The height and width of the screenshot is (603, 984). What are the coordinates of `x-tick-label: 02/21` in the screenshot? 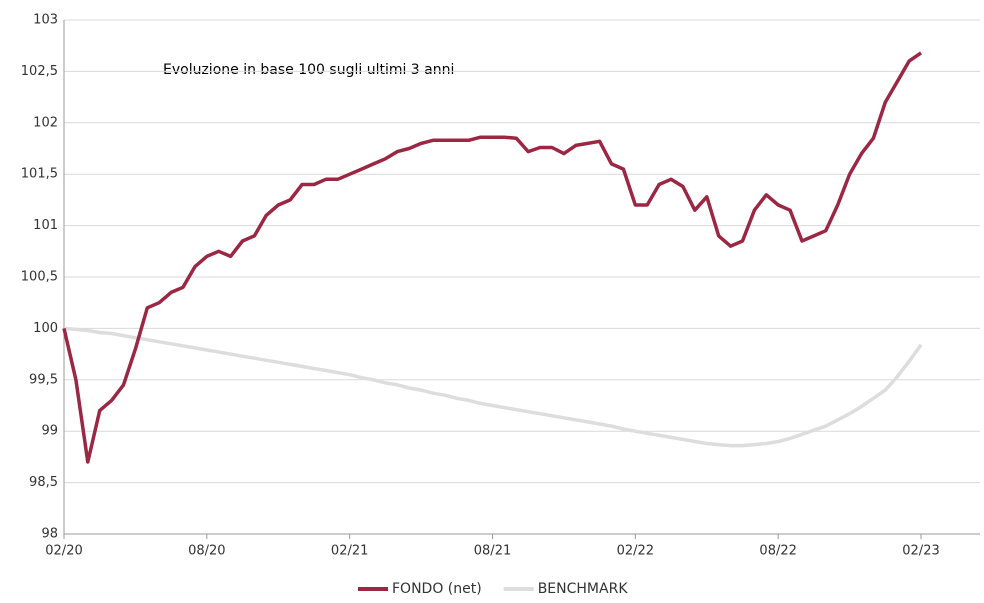 It's located at (349, 551).